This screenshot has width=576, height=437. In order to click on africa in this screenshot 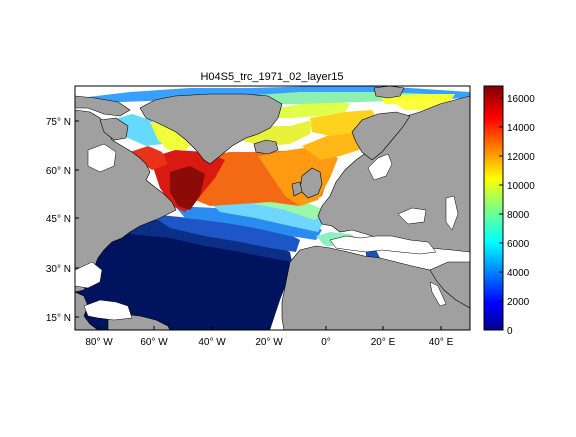, I will do `click(375, 287)`.